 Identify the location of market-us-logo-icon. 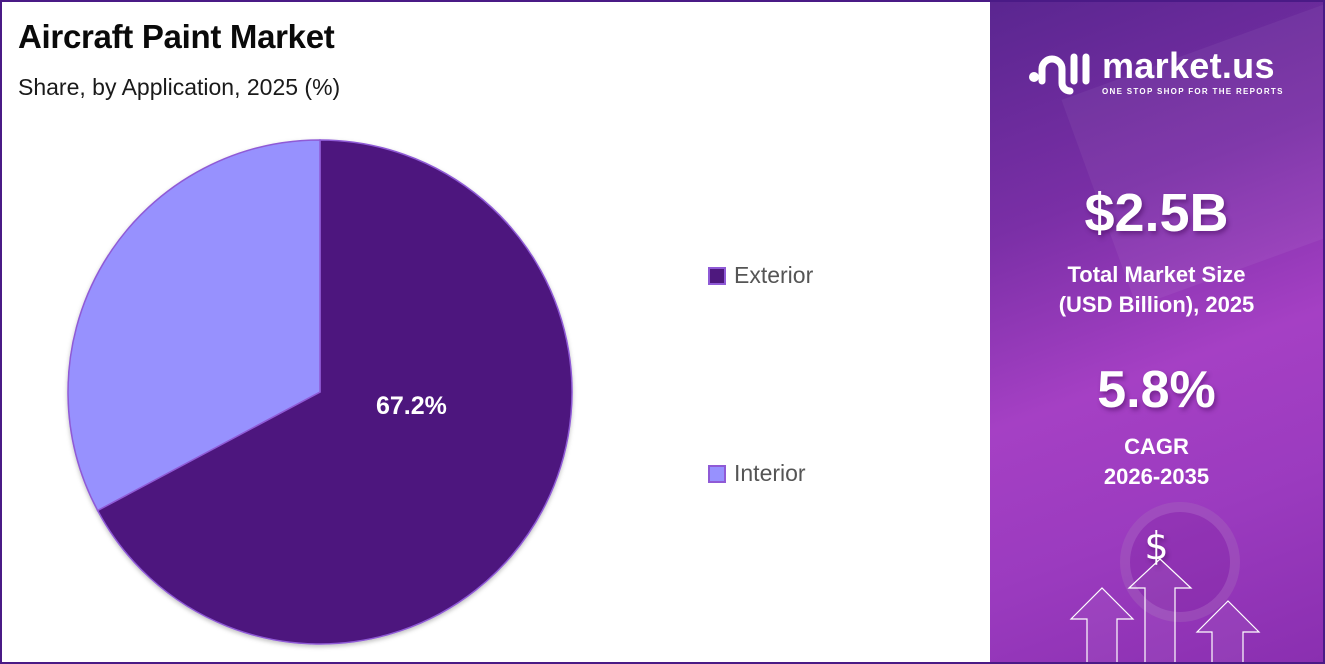
(1059, 74).